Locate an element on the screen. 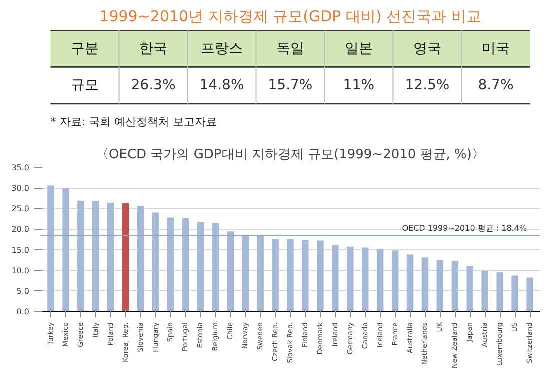 The image size is (550, 371). text: 11% is located at coordinates (359, 86).